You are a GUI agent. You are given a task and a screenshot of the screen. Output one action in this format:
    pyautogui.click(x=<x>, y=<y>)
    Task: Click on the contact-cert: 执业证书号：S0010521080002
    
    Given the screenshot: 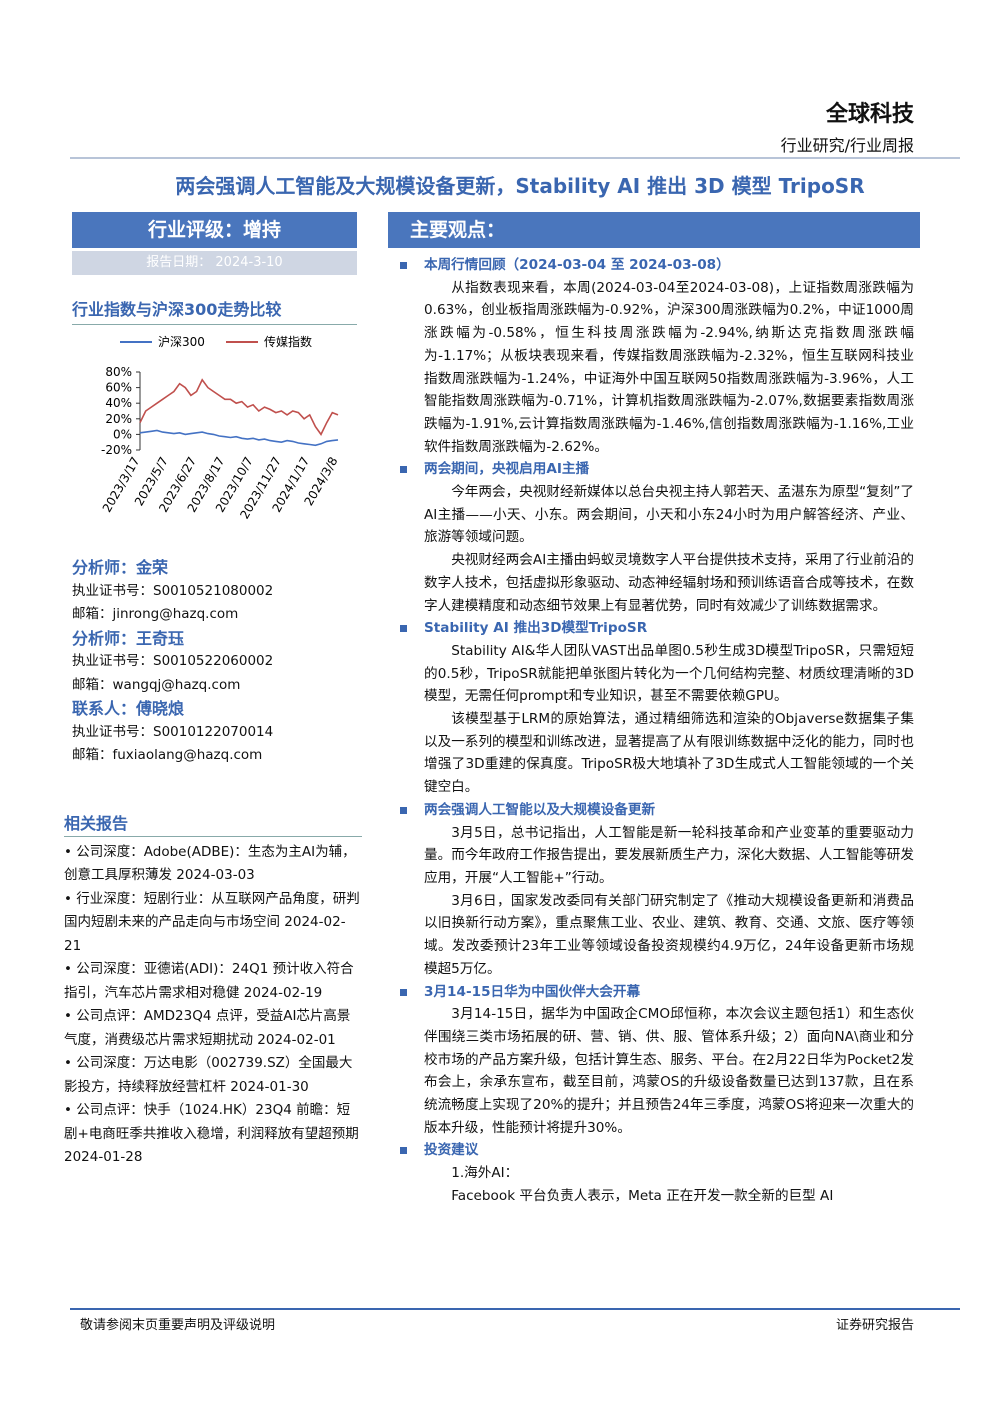 What is the action you would take?
    pyautogui.click(x=173, y=590)
    